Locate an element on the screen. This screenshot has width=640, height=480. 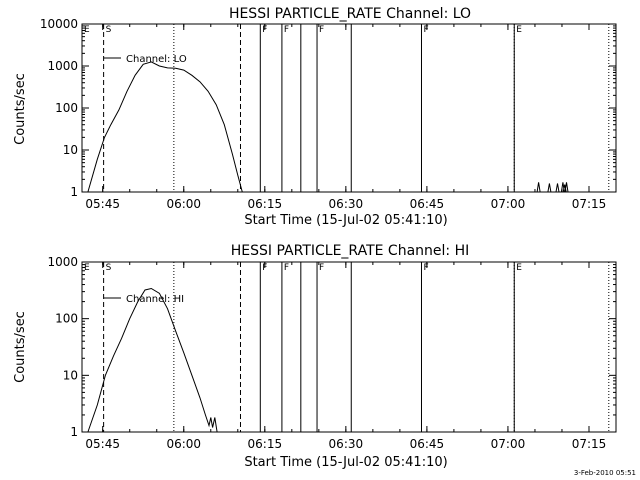
y-tick-label: 10000 is located at coordinates (59, 24).